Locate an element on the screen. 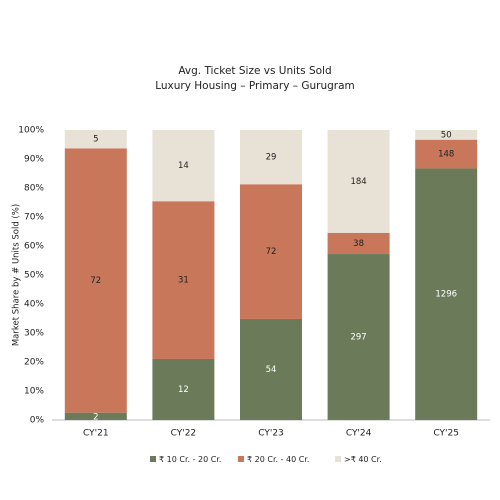 The height and width of the screenshot is (500, 500). data-label: 12 is located at coordinates (183, 390).